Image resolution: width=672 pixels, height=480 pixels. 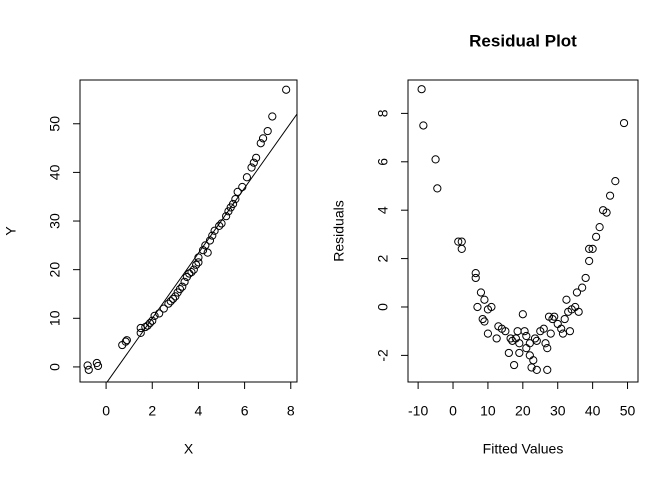 What do you see at coordinates (383, 162) in the screenshot?
I see `y-tick-label: 6` at bounding box center [383, 162].